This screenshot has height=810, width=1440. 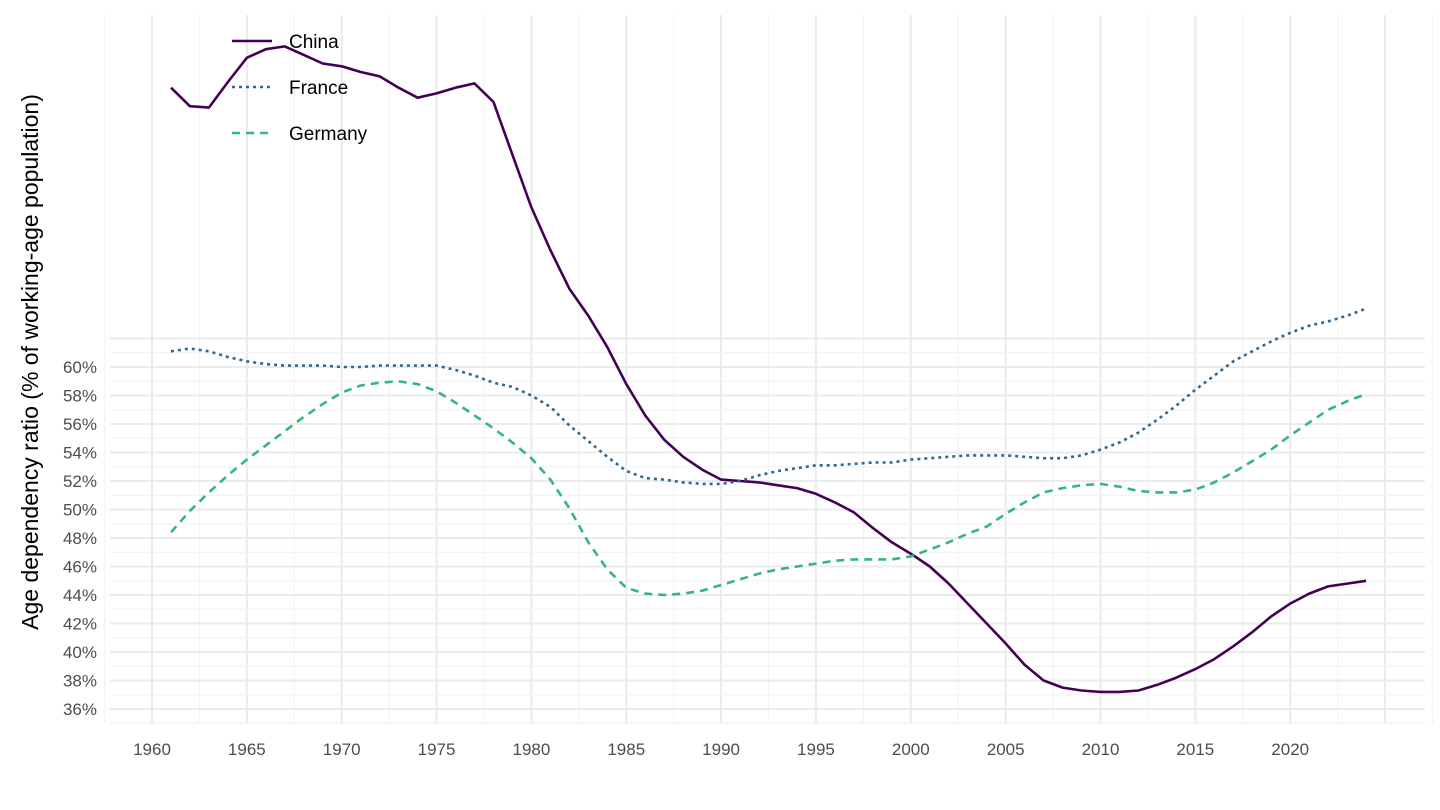 What do you see at coordinates (80, 595) in the screenshot?
I see `y-tick-label: 44%` at bounding box center [80, 595].